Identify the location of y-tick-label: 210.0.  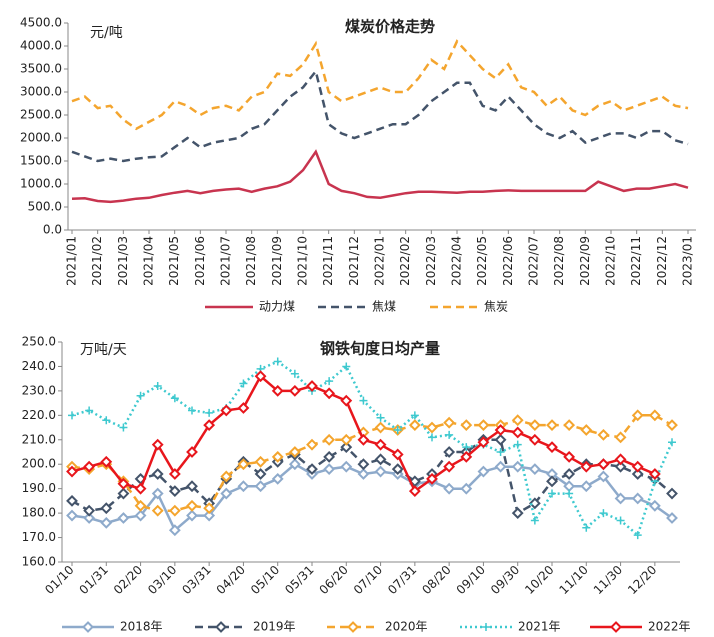
(39, 439).